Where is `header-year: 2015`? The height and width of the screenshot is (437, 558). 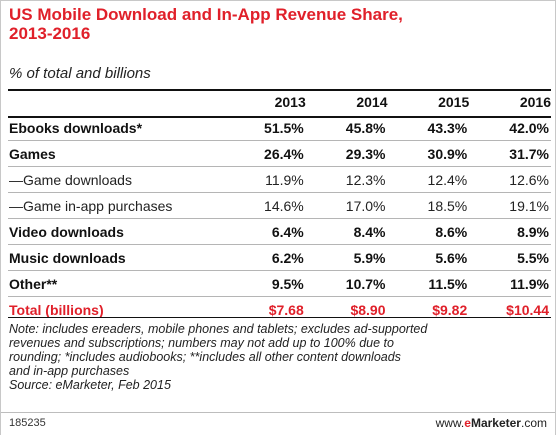 header-year: 2015 is located at coordinates (454, 102).